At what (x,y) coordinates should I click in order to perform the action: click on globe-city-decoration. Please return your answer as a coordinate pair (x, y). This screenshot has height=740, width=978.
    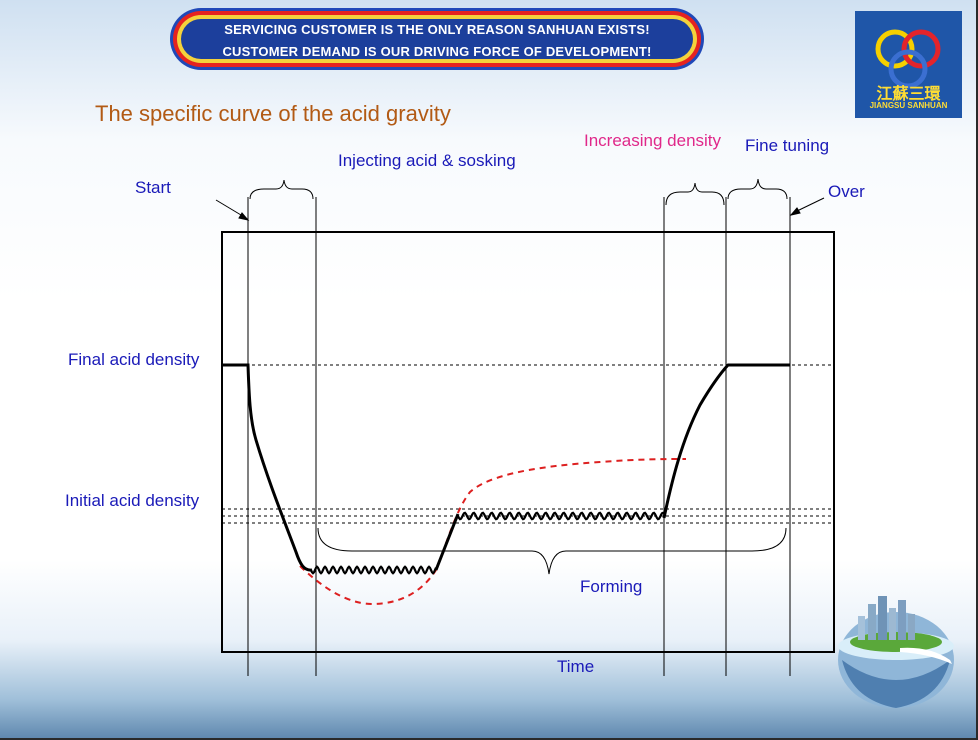
    Looking at the image, I should click on (896, 652).